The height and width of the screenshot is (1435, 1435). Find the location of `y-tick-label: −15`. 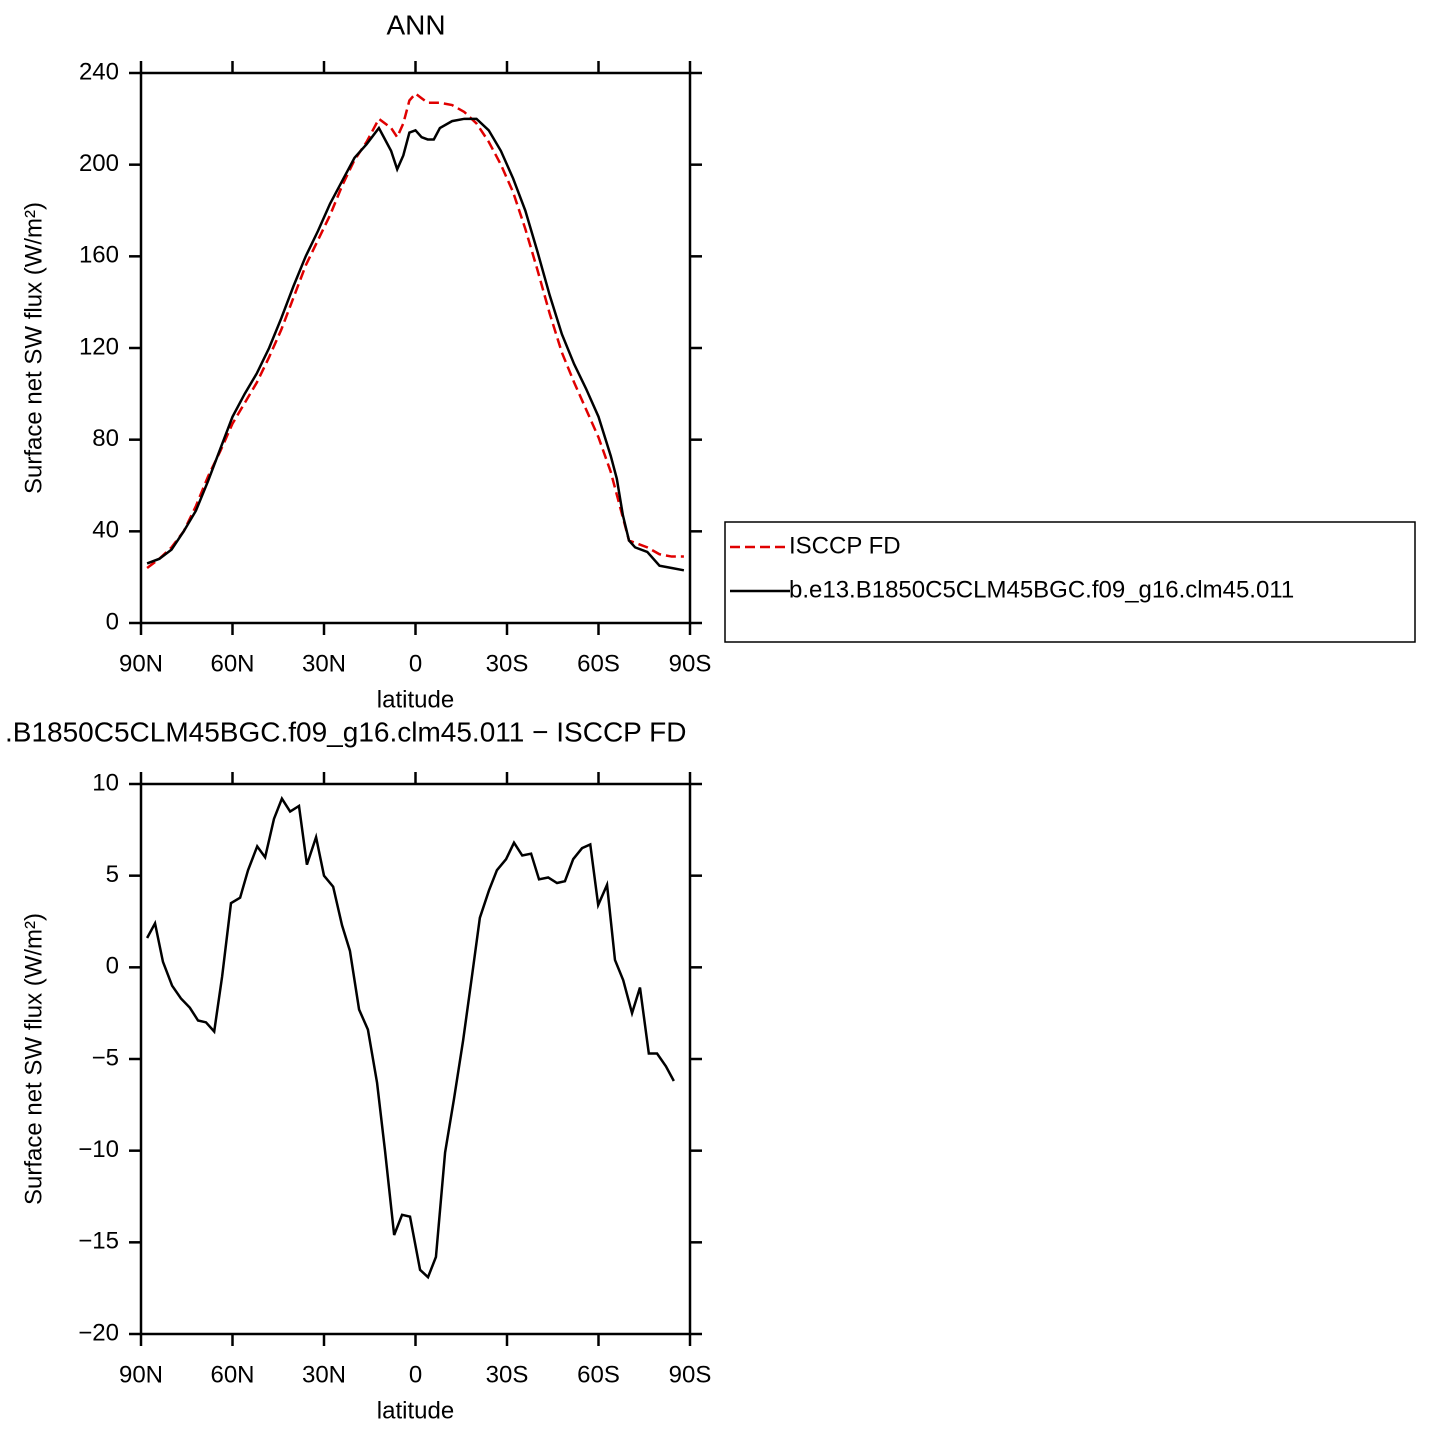

y-tick-label: −15 is located at coordinates (98, 1241).